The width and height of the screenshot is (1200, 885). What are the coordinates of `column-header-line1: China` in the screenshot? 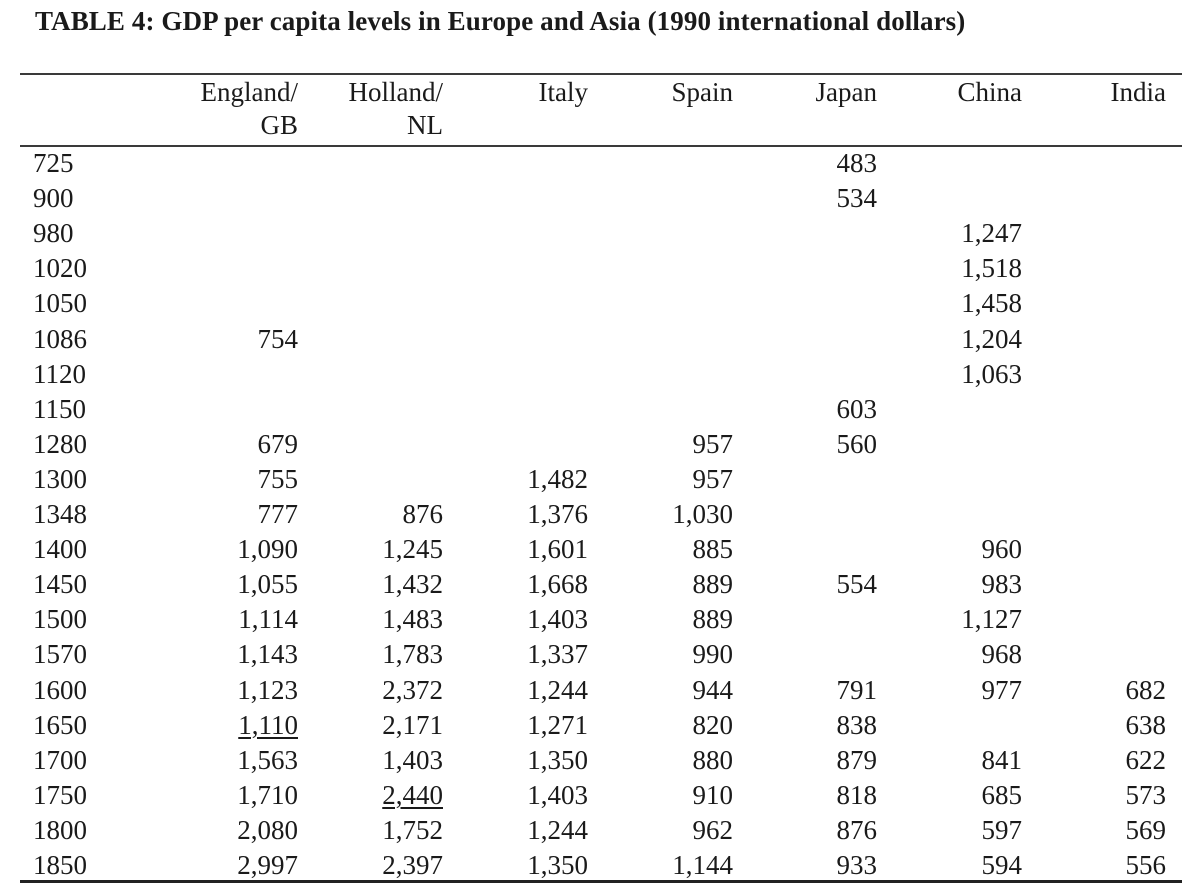 It's located at (990, 92).